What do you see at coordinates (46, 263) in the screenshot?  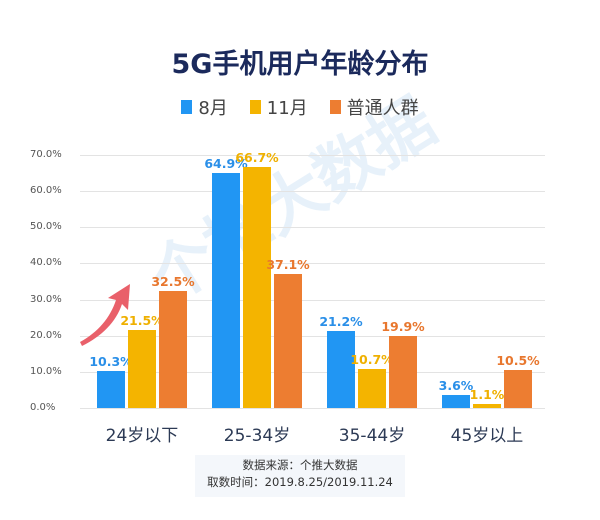 I see `y-tick-label: 40.0%` at bounding box center [46, 263].